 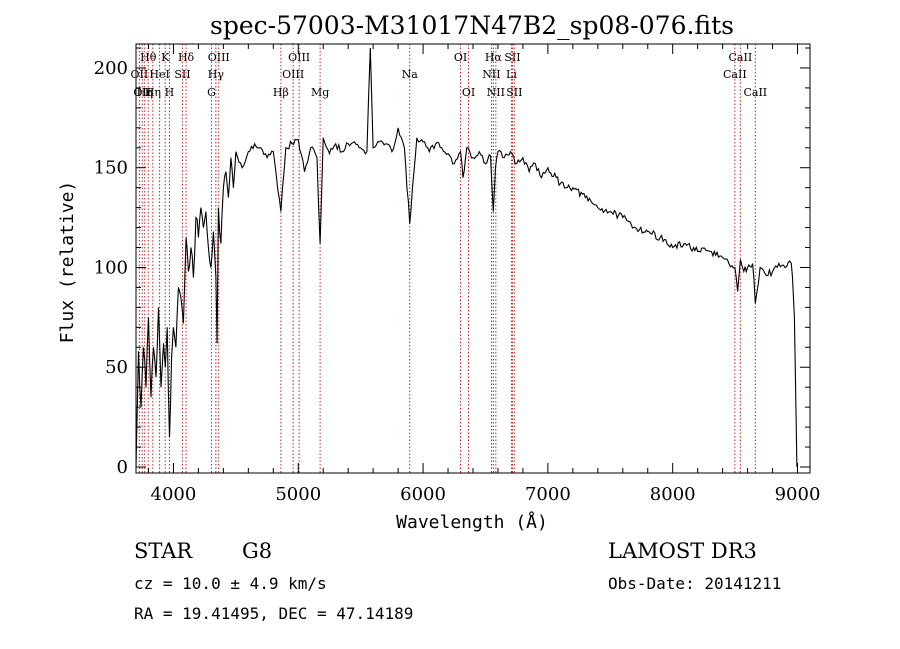 I want to click on y-axis-label: Flux (relative), so click(x=67, y=262).